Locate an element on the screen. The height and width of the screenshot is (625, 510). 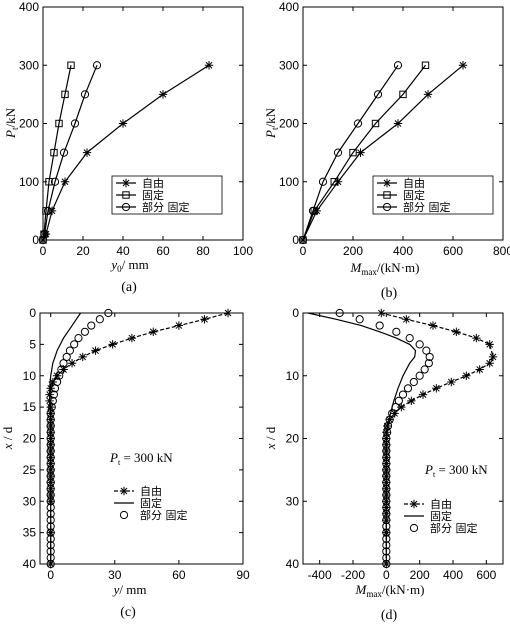
panel-caption: (b) is located at coordinates (389, 293).